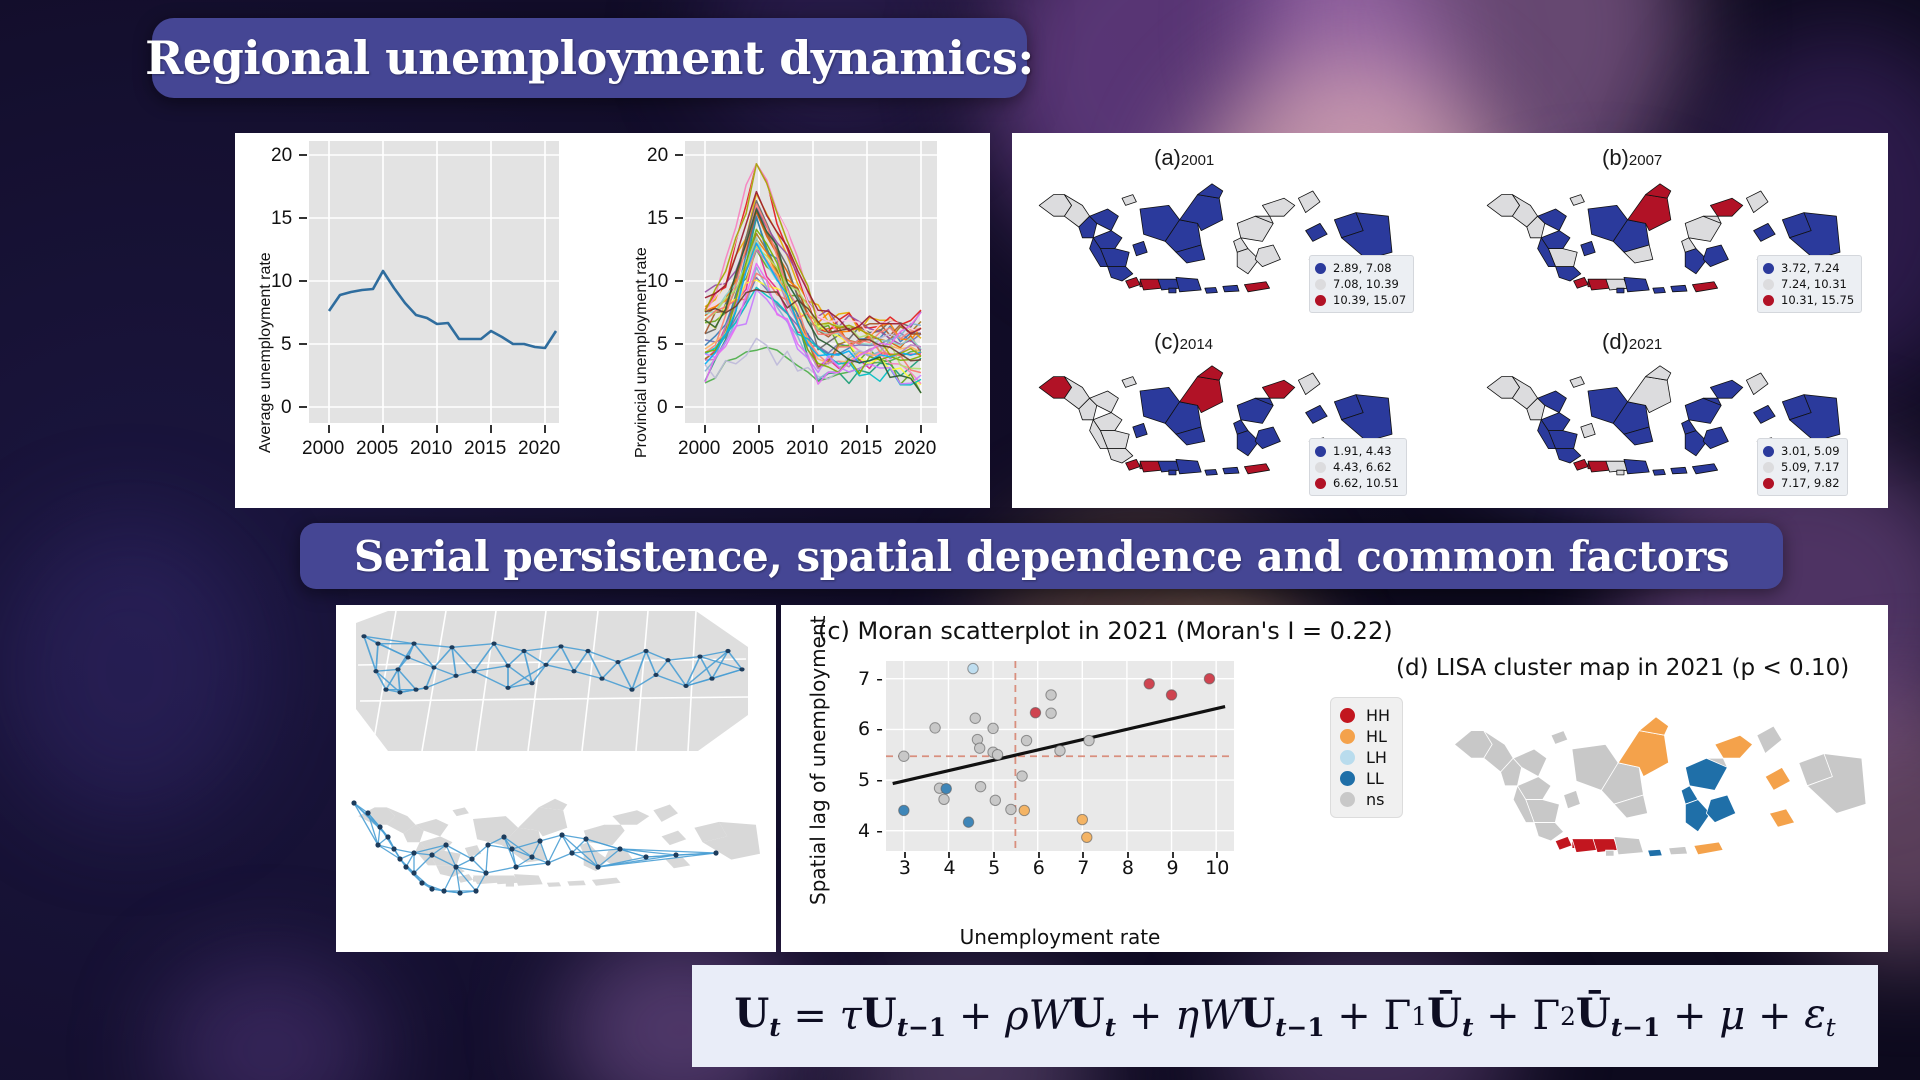  What do you see at coordinates (1347, 715) in the screenshot?
I see `lisa-swatch-hh` at bounding box center [1347, 715].